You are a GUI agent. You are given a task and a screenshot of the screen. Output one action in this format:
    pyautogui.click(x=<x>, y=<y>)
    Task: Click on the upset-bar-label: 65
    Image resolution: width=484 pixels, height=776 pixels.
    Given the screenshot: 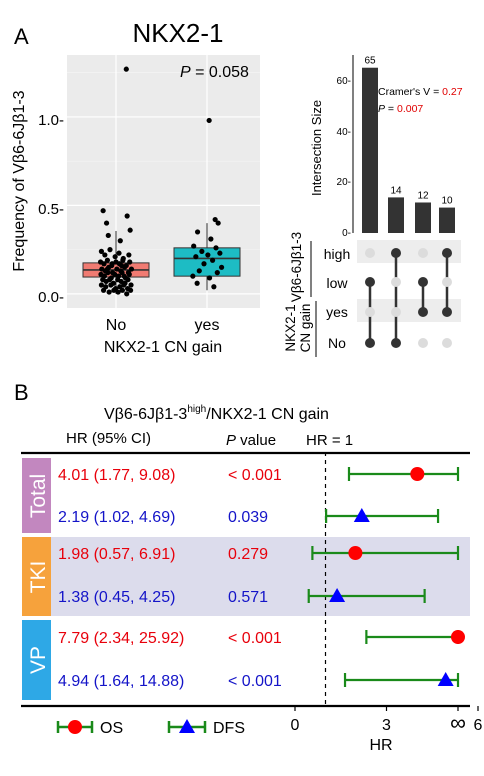 What is the action you would take?
    pyautogui.click(x=370, y=61)
    